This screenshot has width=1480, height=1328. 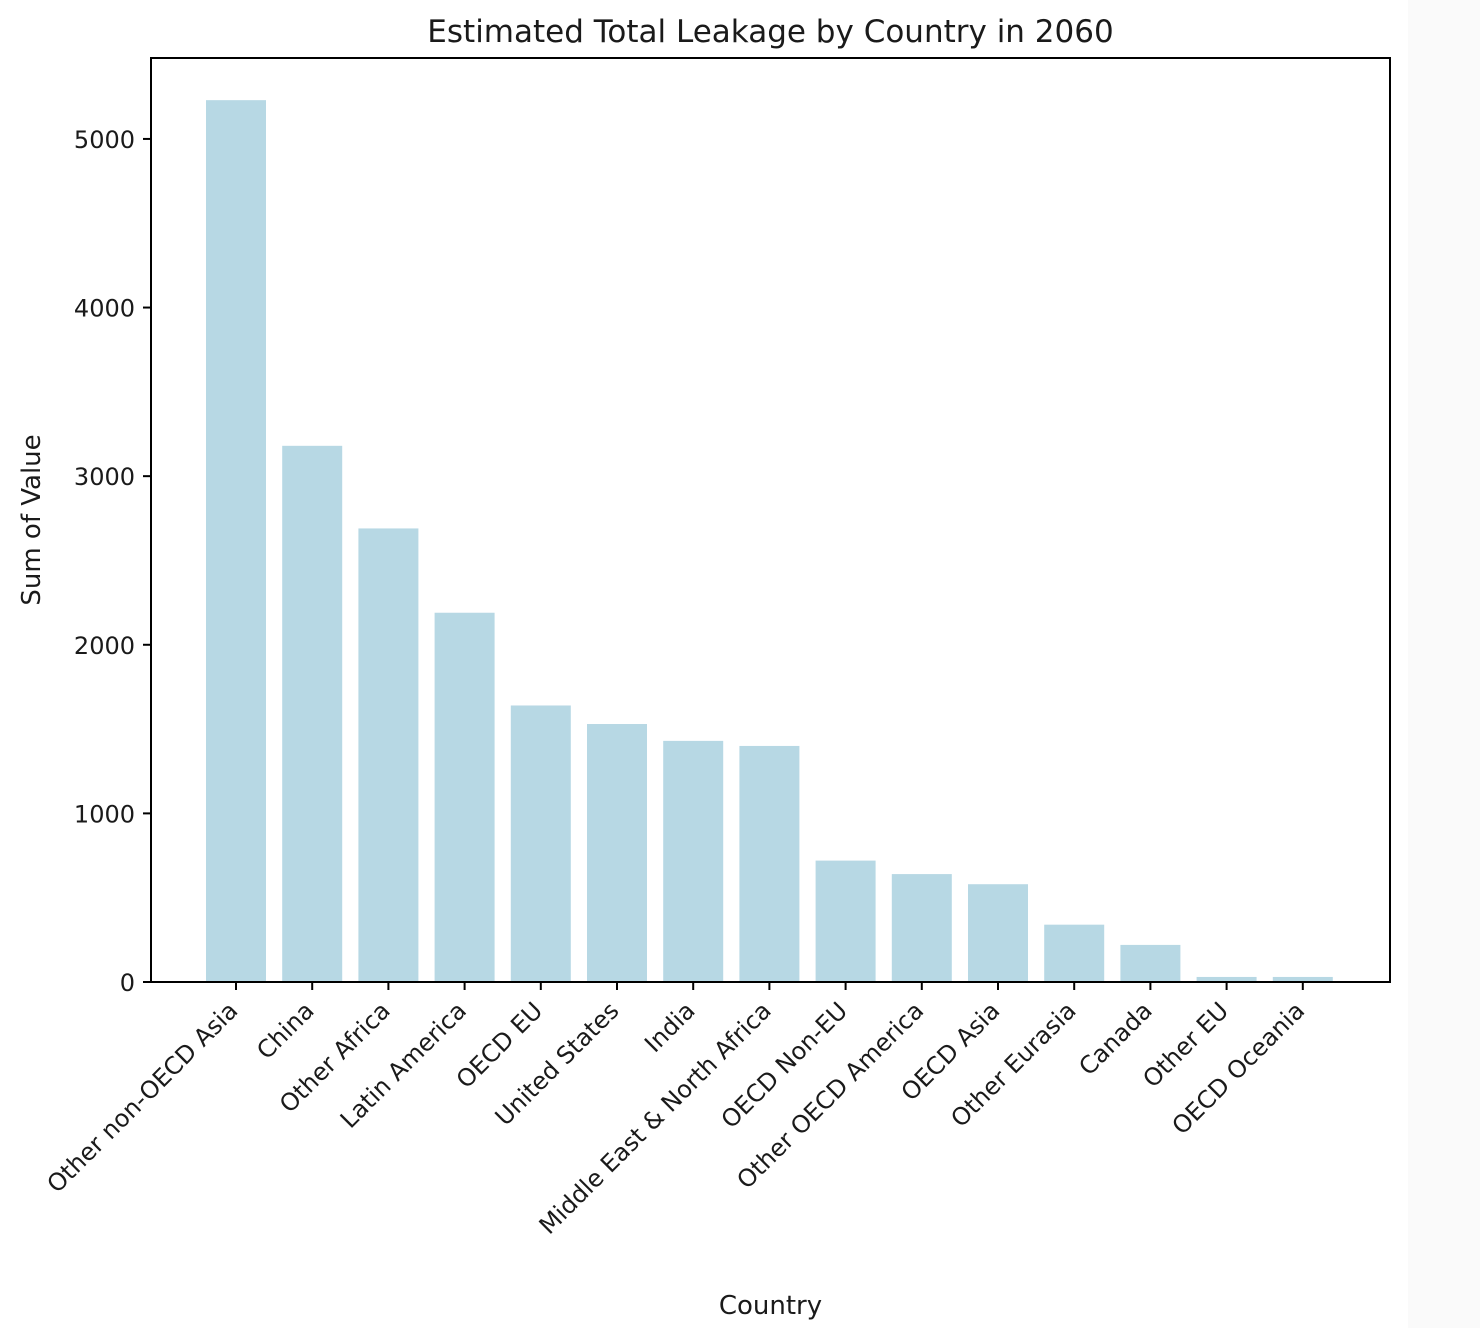 What do you see at coordinates (770, 1306) in the screenshot?
I see `x-axis-label: Country` at bounding box center [770, 1306].